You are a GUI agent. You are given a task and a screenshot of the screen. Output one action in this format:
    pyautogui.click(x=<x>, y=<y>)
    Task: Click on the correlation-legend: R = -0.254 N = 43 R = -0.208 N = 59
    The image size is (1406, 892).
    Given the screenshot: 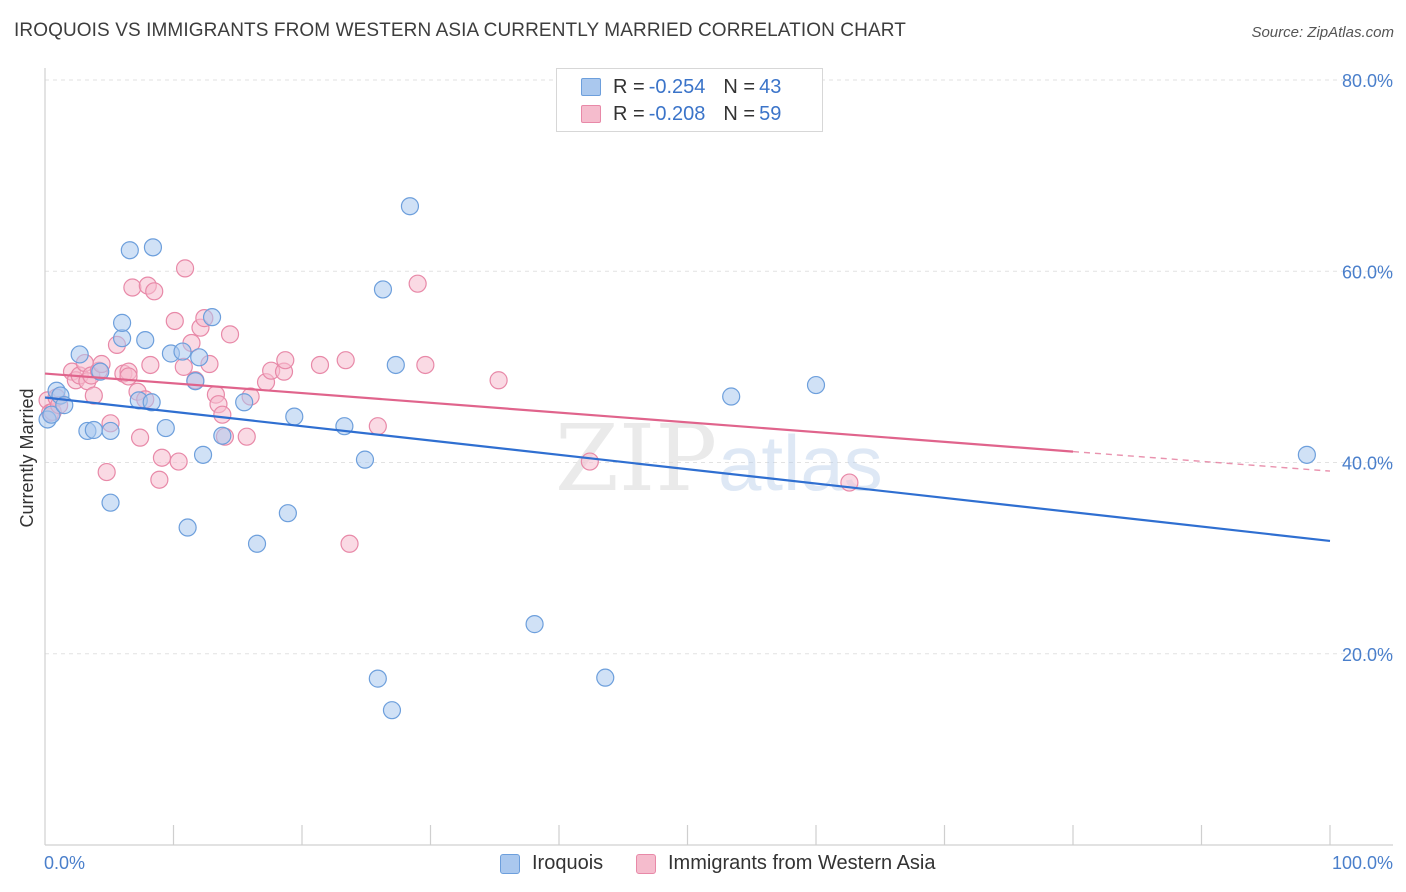 What is the action you would take?
    pyautogui.click(x=689, y=100)
    